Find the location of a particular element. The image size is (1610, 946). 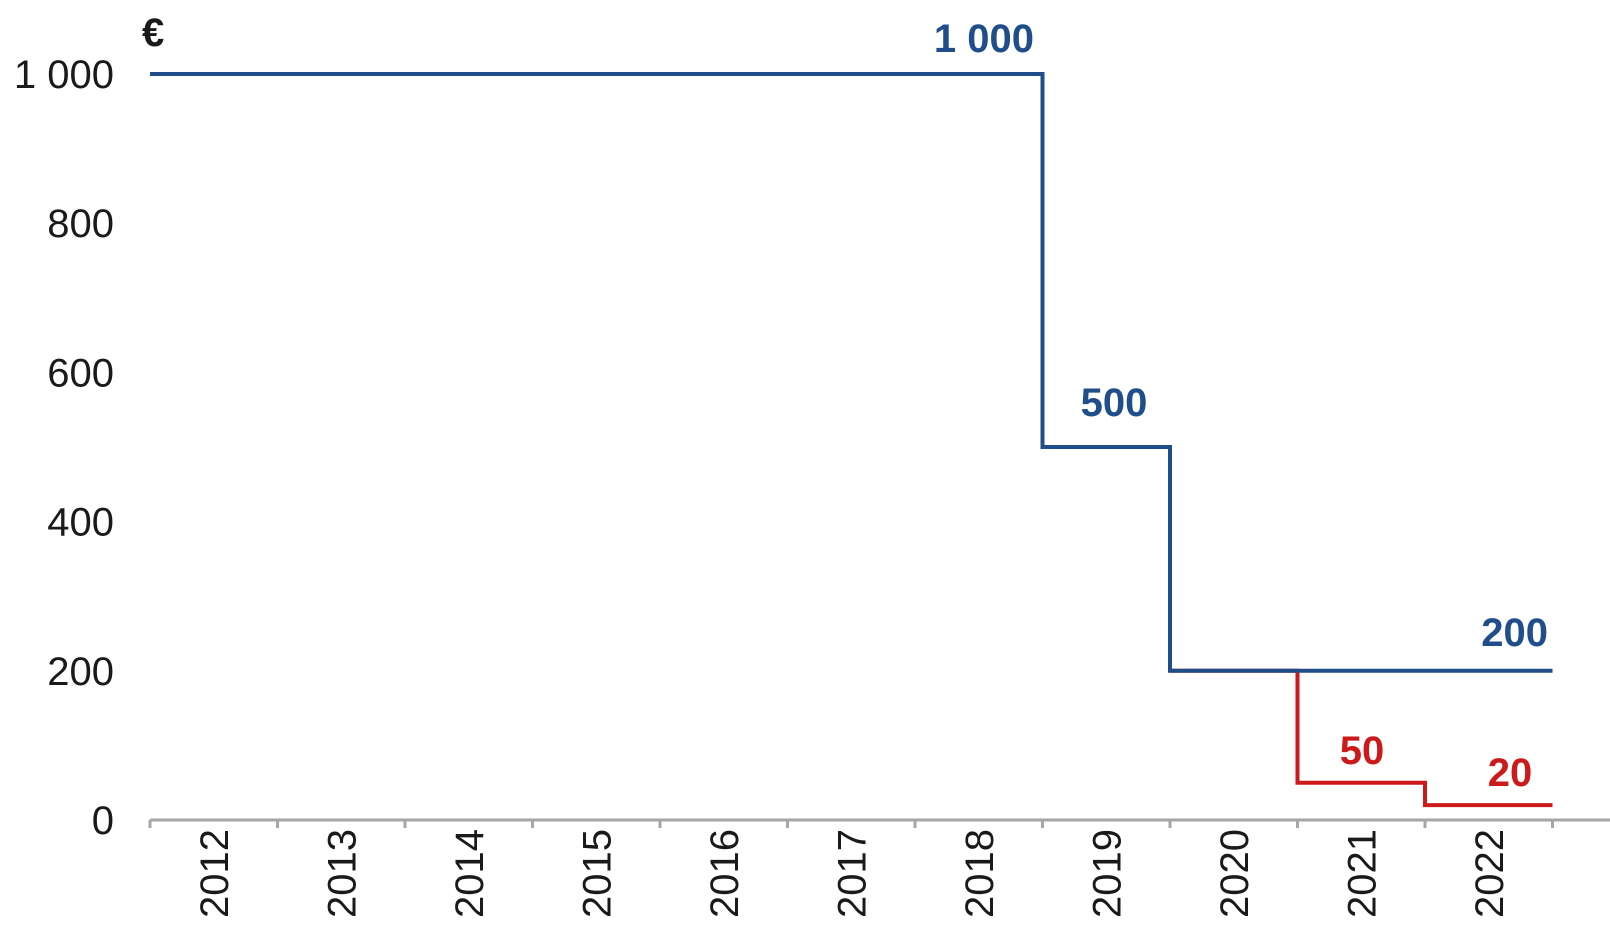

x-tick-label: 2021 is located at coordinates (1362, 873).